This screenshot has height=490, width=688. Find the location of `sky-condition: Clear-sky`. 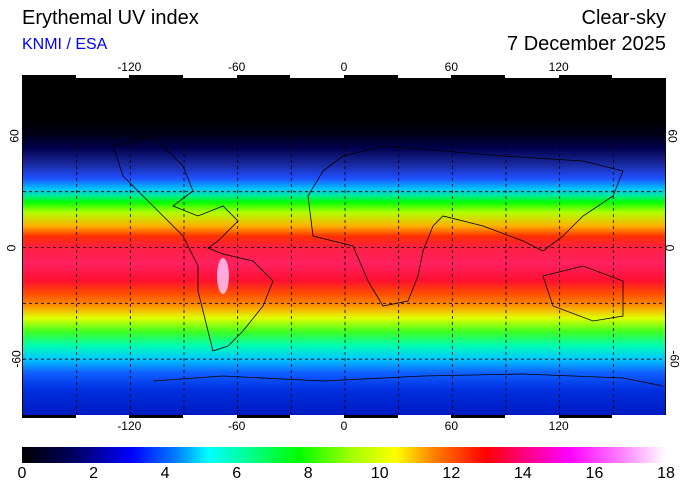

sky-condition: Clear-sky is located at coordinates (623, 18).